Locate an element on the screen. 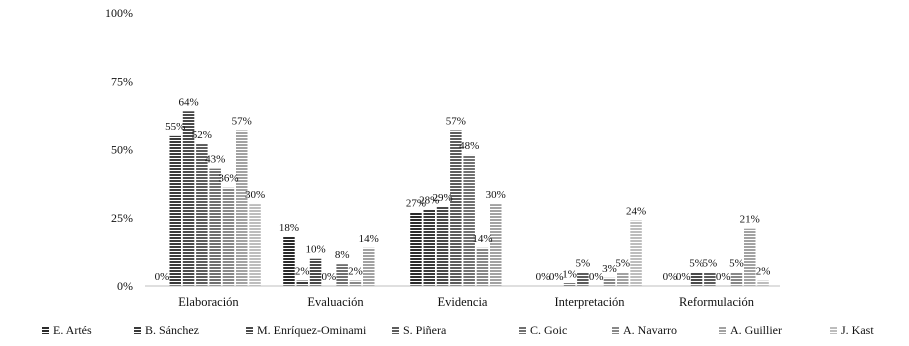 This screenshot has width=909, height=346. legend-label: C. Goic is located at coordinates (548, 330).